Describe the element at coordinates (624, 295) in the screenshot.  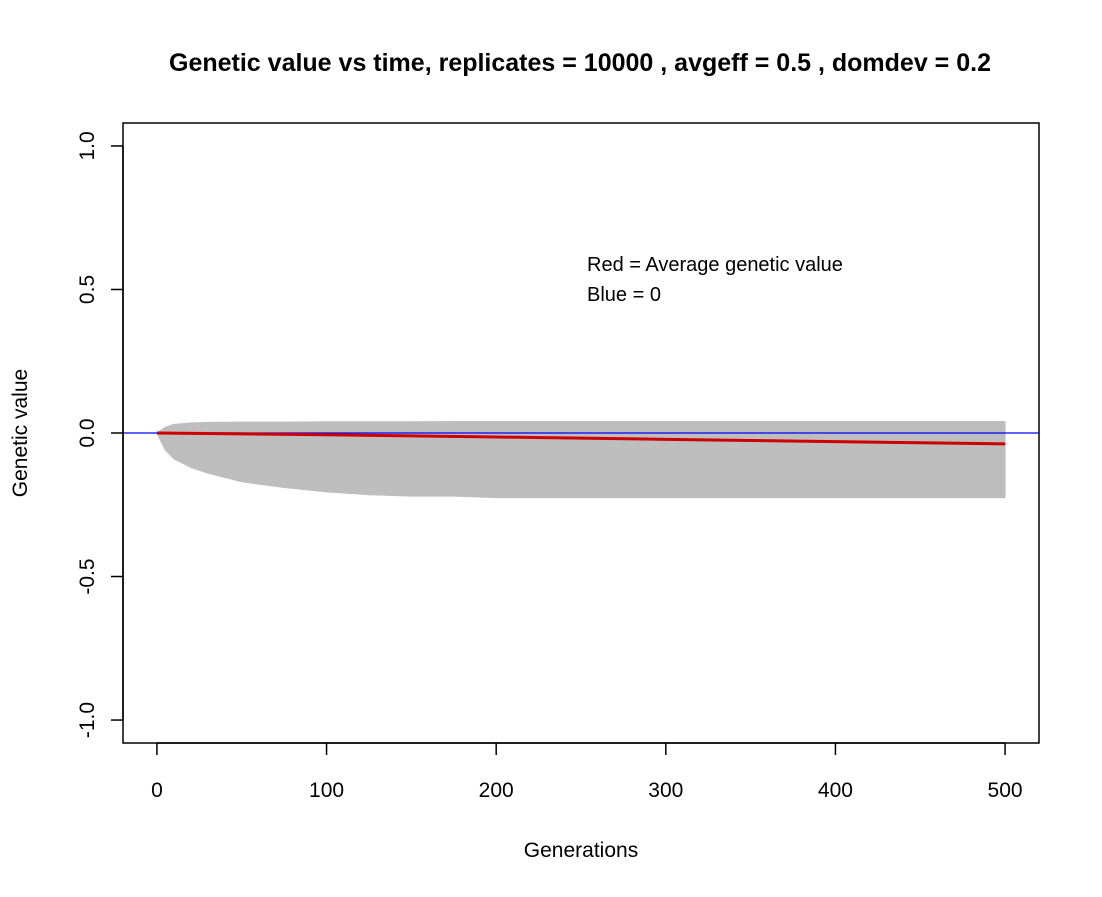
I see `legend-annotation-blue: Blue = 0` at that location.